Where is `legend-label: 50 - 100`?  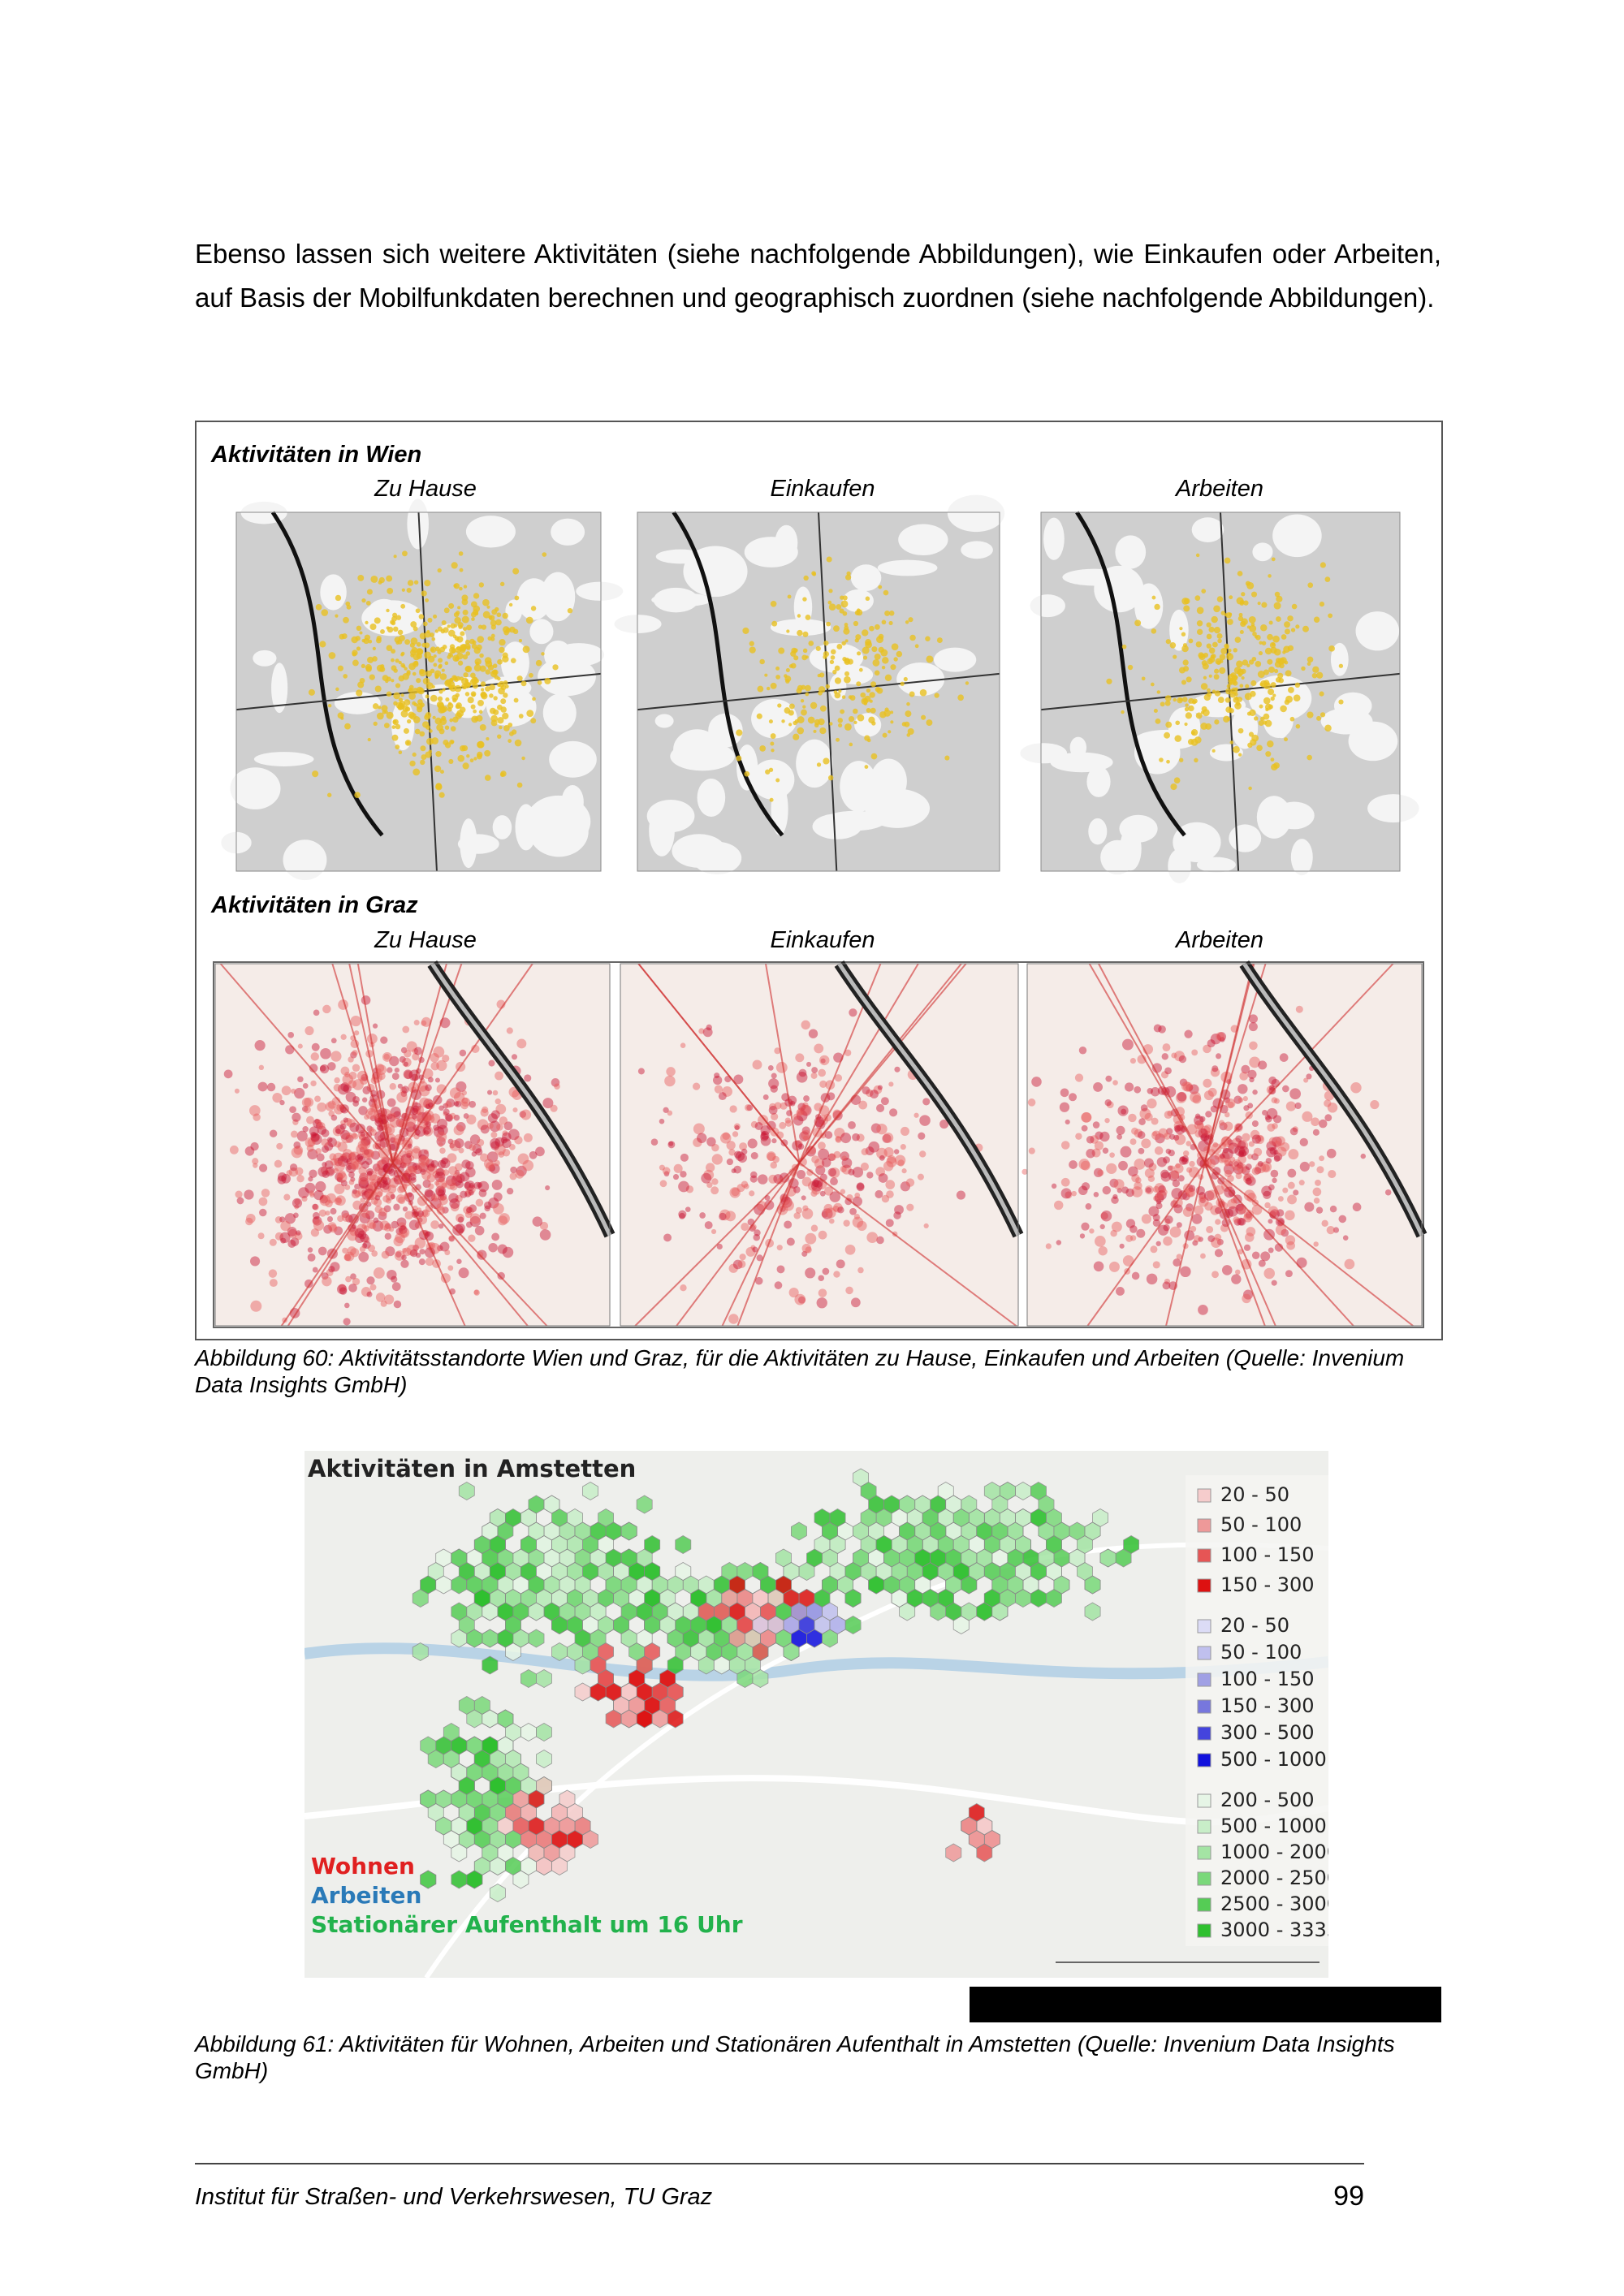 legend-label: 50 - 100 is located at coordinates (1261, 1652).